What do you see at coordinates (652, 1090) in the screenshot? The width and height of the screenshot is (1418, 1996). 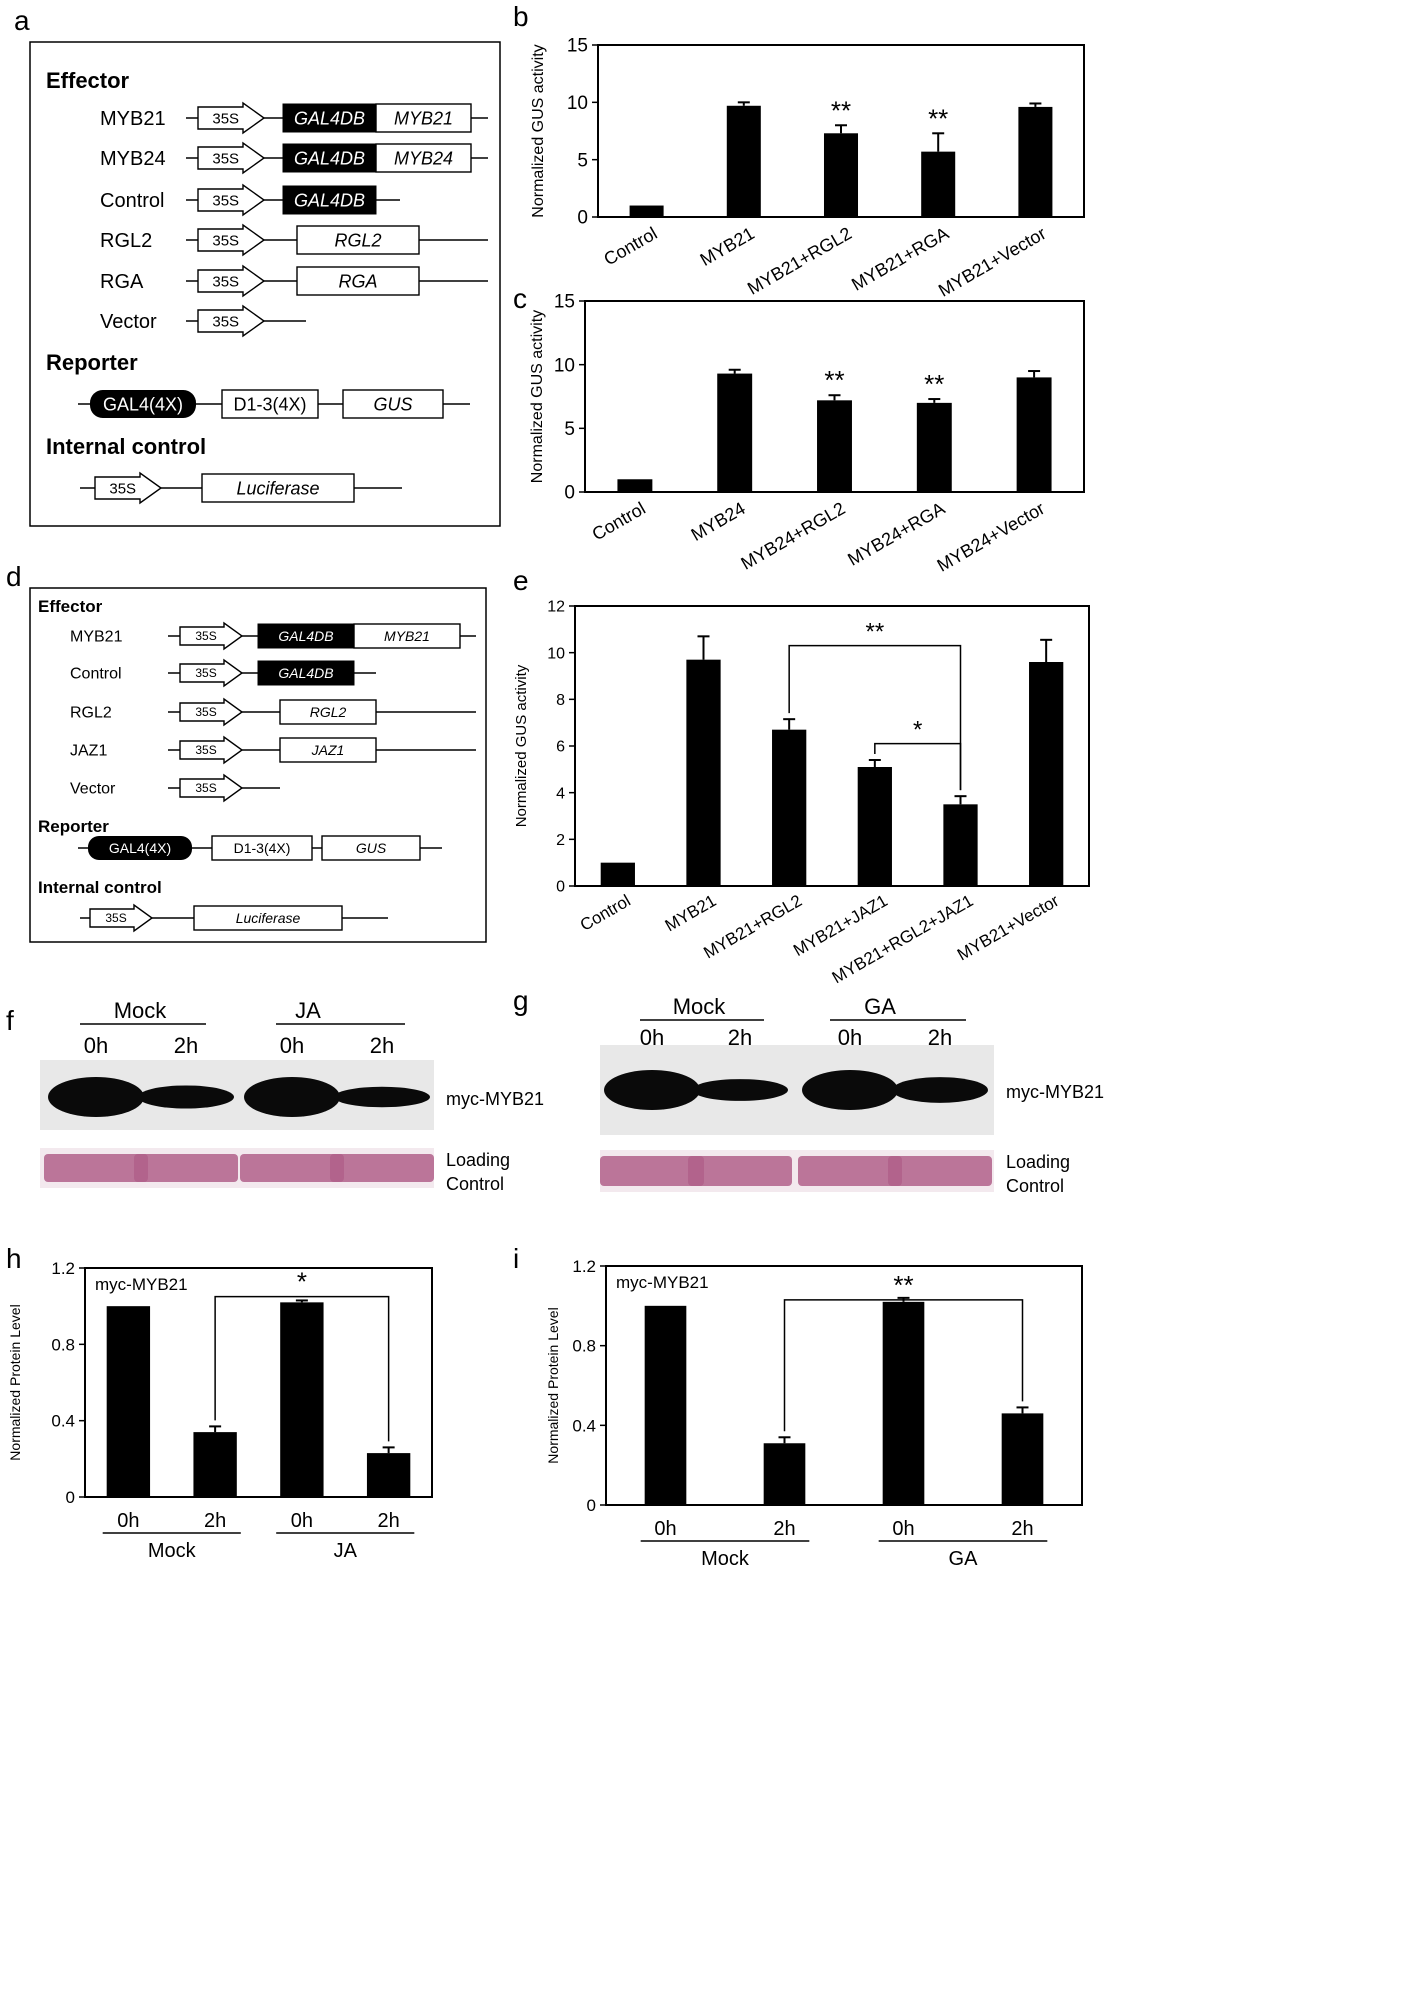 I see `protein-band` at bounding box center [652, 1090].